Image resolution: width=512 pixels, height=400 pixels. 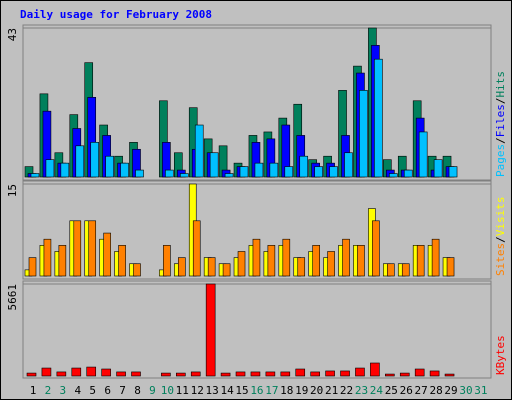 What do you see at coordinates (12, 34) in the screenshot?
I see `y-tick-label: 43` at bounding box center [12, 34].